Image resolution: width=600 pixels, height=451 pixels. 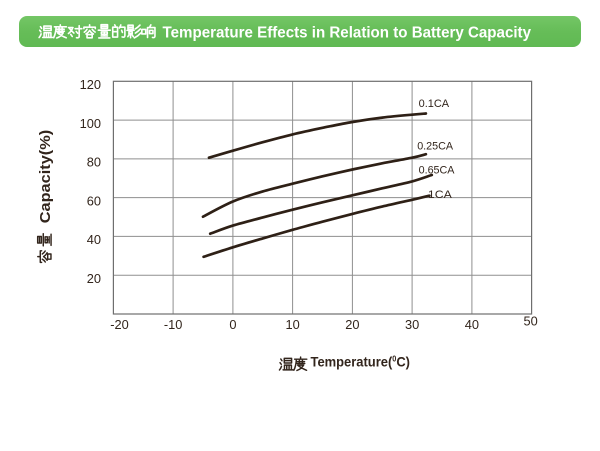 What do you see at coordinates (94, 162) in the screenshot?
I see `svg-text: 80` at bounding box center [94, 162].